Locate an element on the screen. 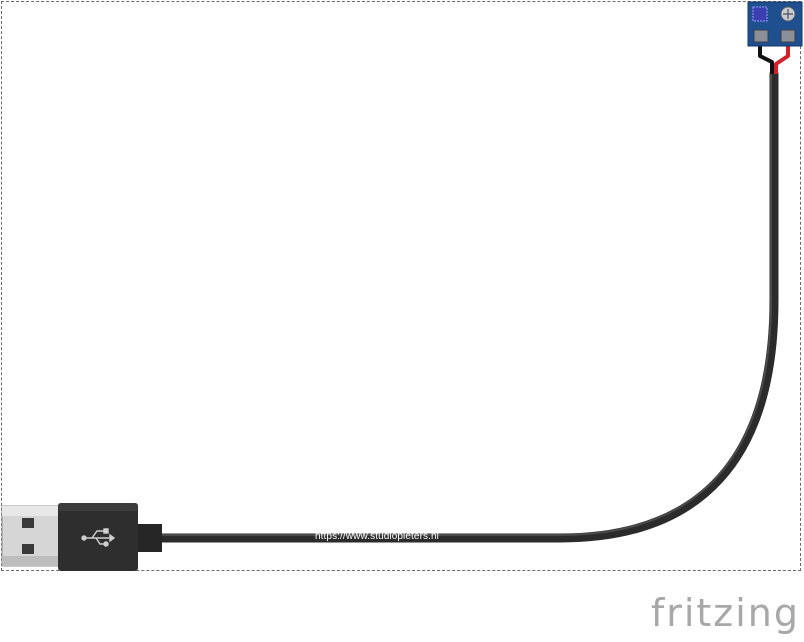  cable-url-label: https://www.studiopieters.nl is located at coordinates (377, 536).